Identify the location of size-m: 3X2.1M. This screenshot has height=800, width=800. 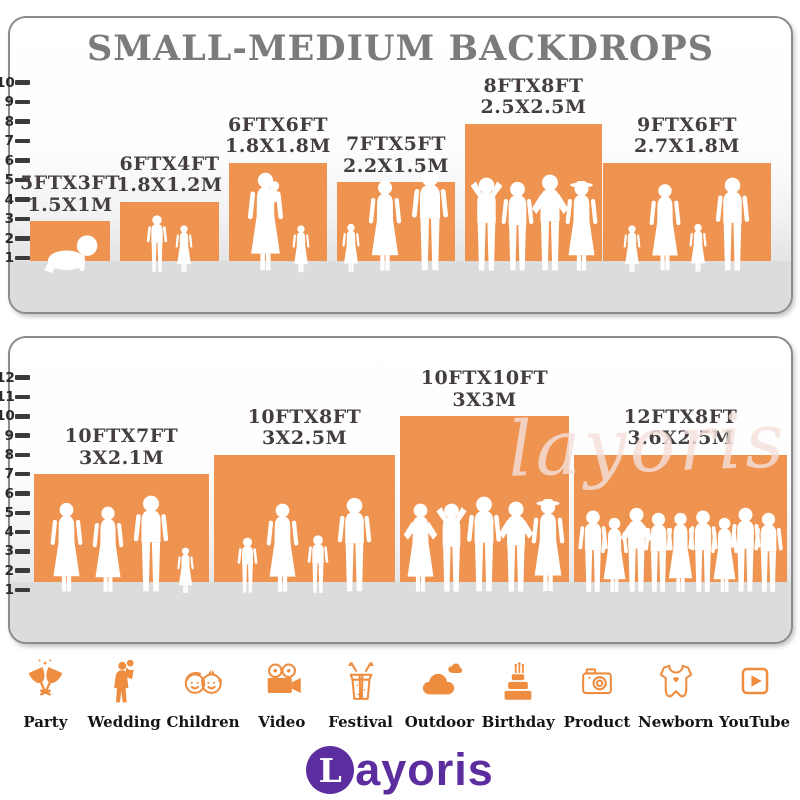
(121, 457).